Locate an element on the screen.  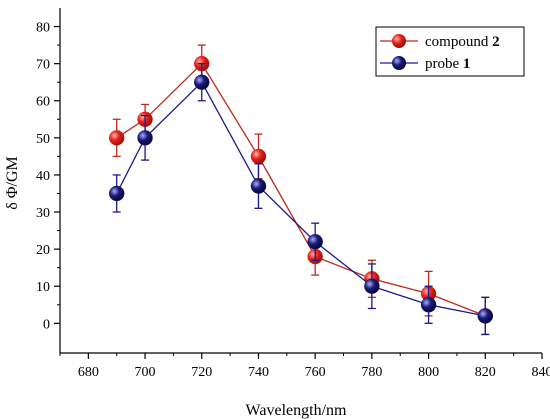
y-tick-label-80: 80 is located at coordinates (43, 28).